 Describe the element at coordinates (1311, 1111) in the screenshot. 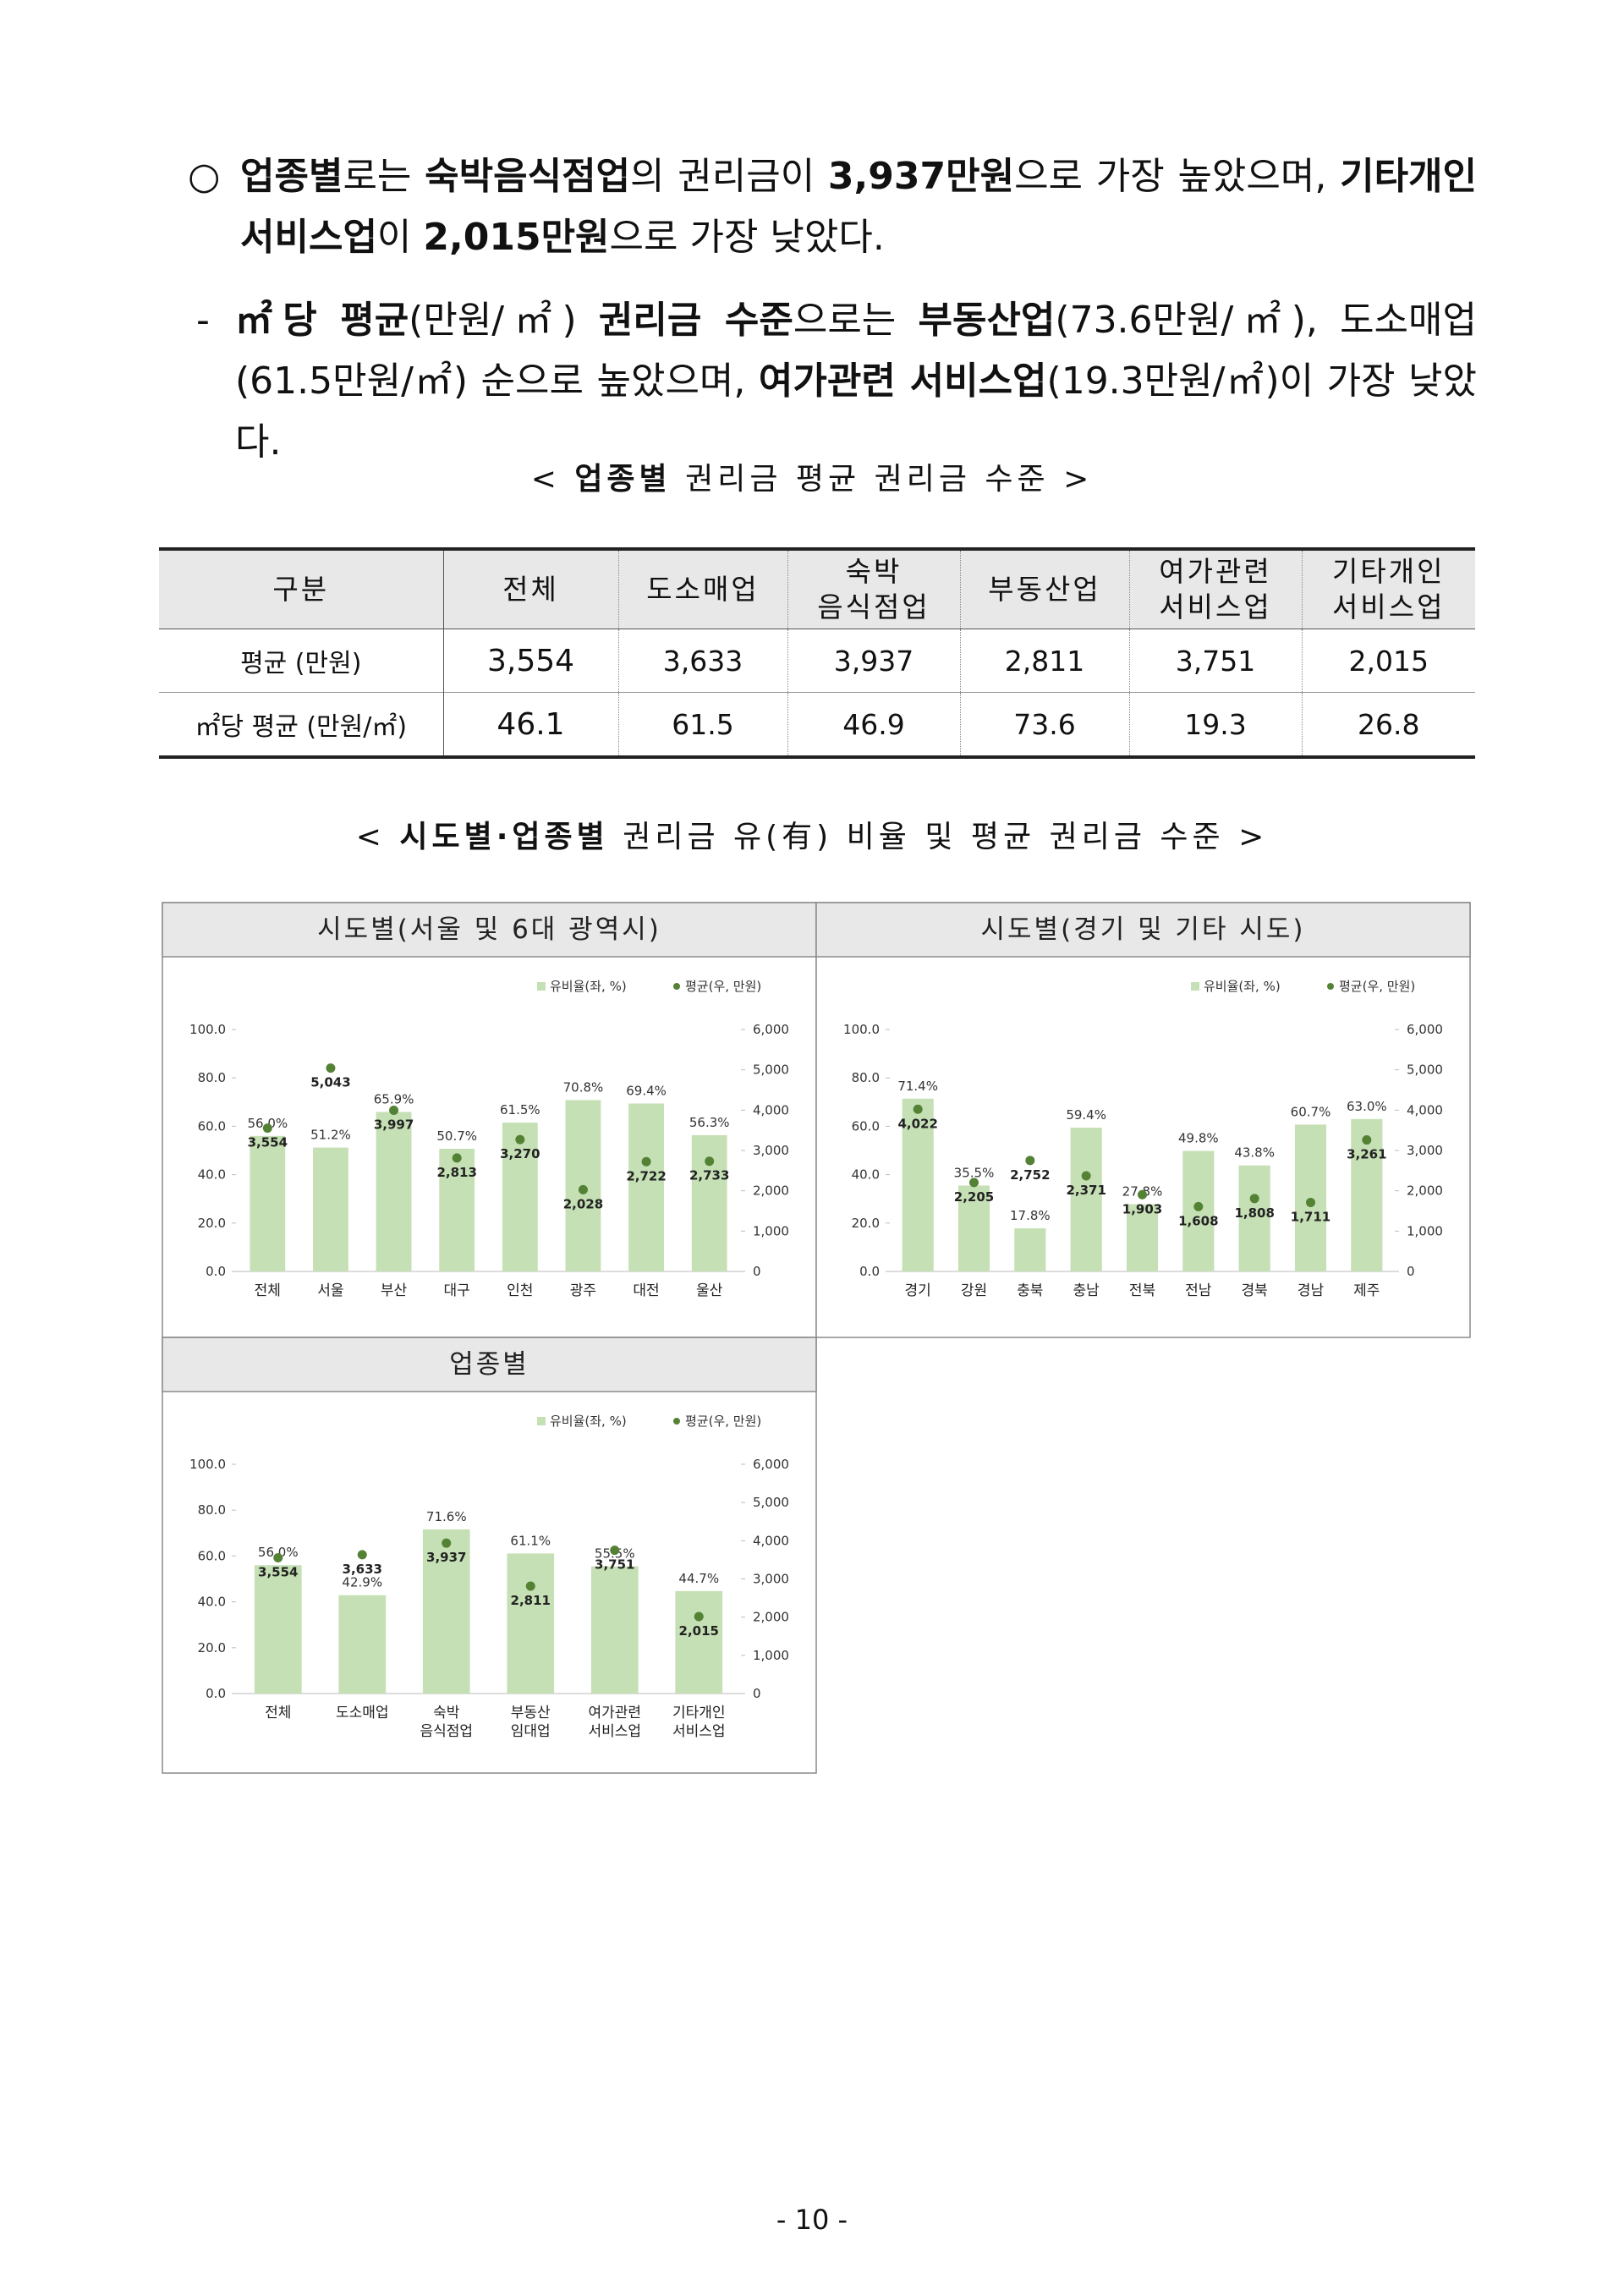

I see `data-label: 60.7%` at that location.